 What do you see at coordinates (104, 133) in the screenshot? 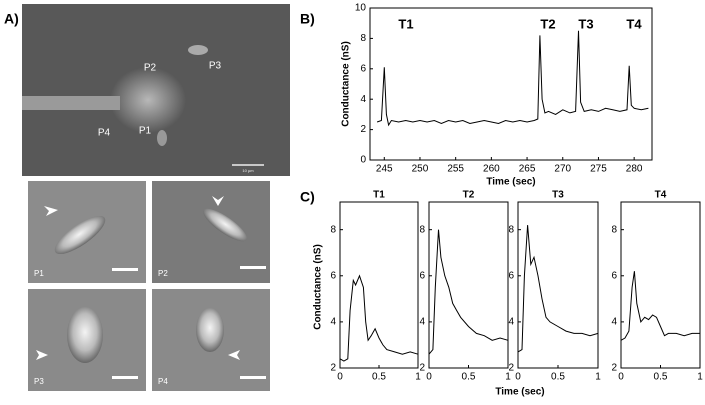
I see `cell-label: P4` at bounding box center [104, 133].